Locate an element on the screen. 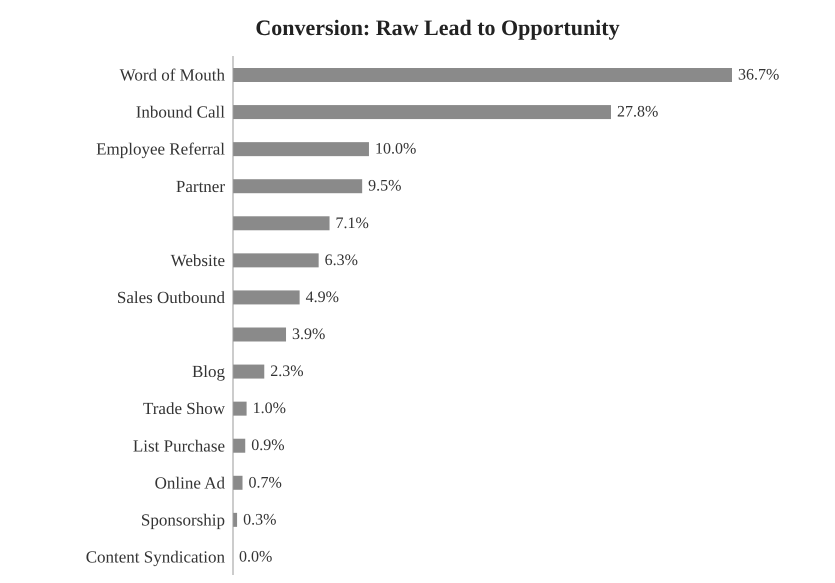 This screenshot has height=583, width=835. chart-title: Conversion: Raw Lead to Opportunity is located at coordinates (437, 28).